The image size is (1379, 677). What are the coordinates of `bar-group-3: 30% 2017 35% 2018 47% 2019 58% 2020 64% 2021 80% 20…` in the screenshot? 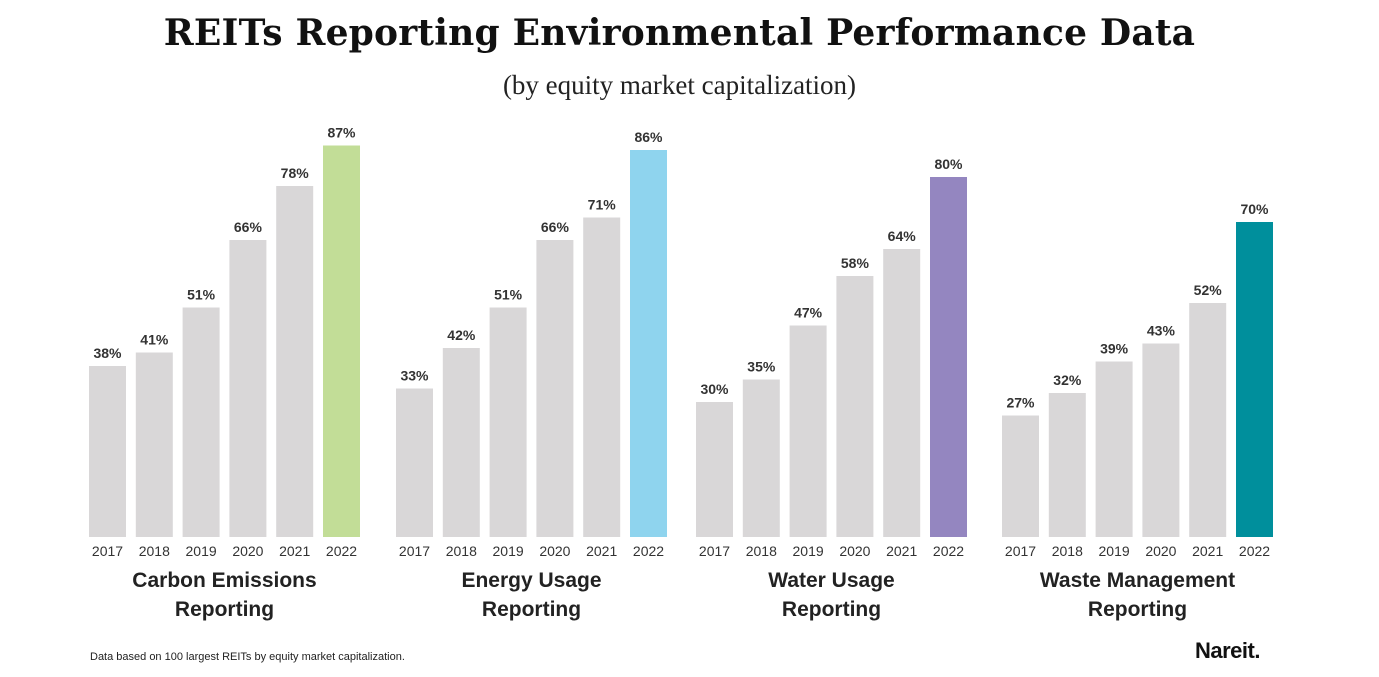 It's located at (831, 357).